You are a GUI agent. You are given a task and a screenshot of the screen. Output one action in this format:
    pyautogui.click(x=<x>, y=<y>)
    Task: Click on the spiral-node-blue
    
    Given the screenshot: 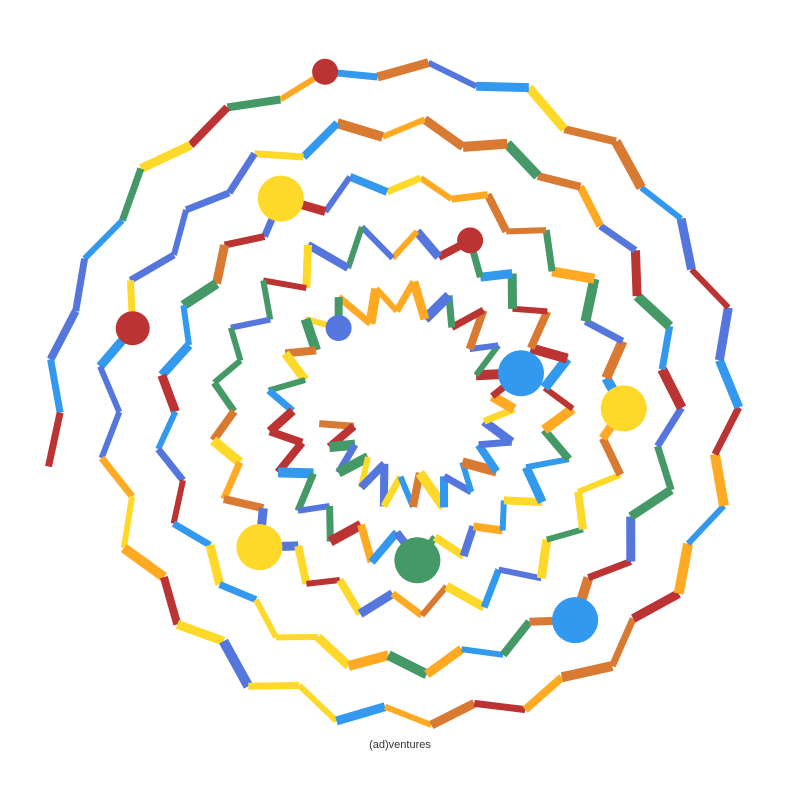 What is the action you would take?
    pyautogui.click(x=521, y=373)
    